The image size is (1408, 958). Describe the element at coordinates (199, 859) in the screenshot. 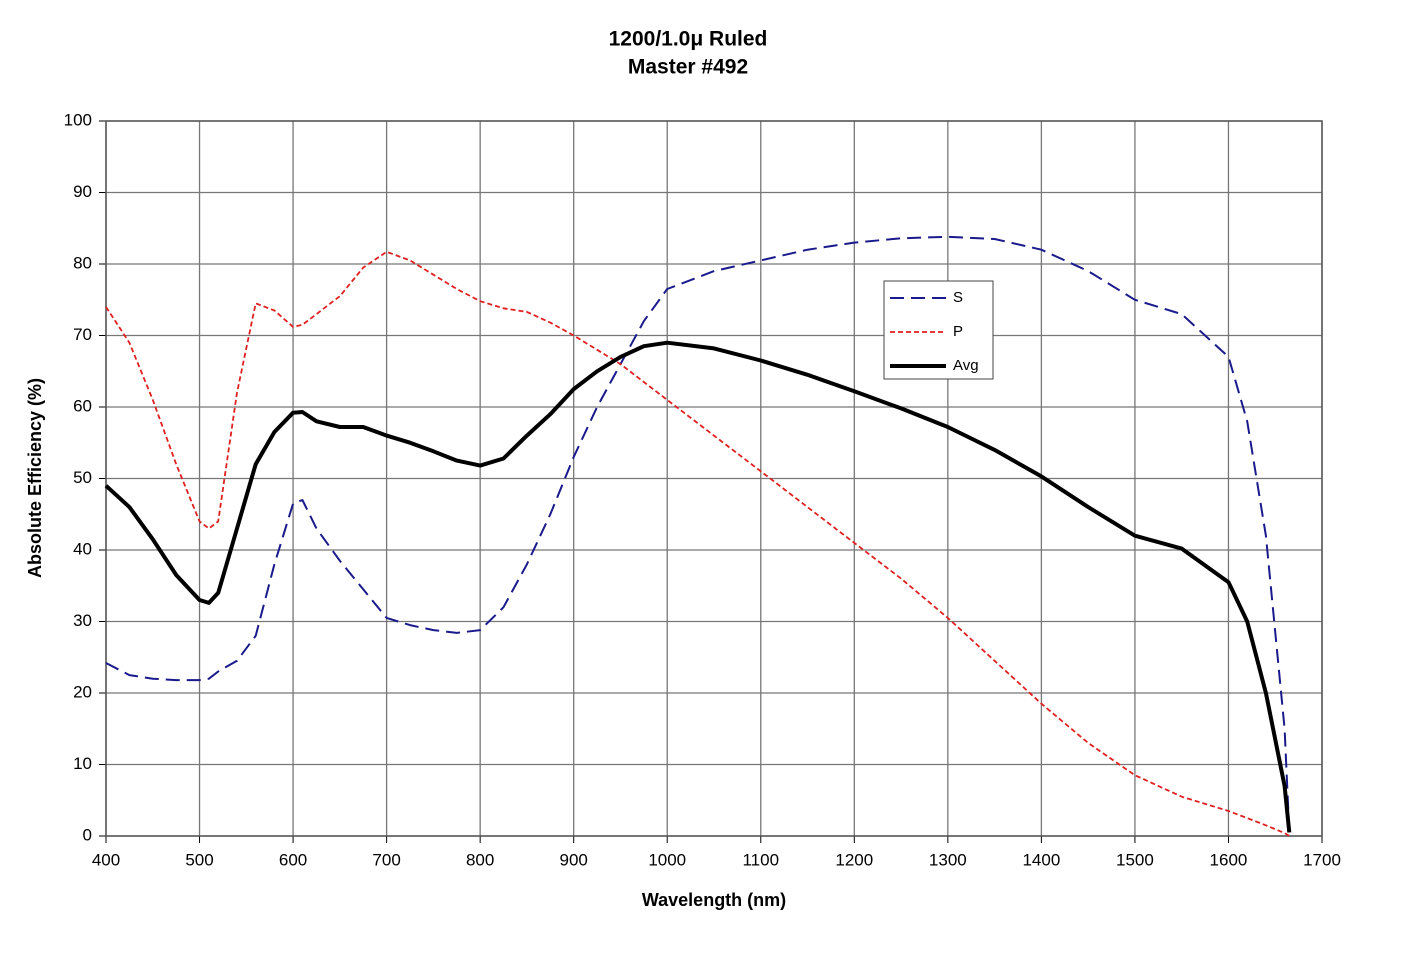

I see `x-tick-label: 500` at that location.